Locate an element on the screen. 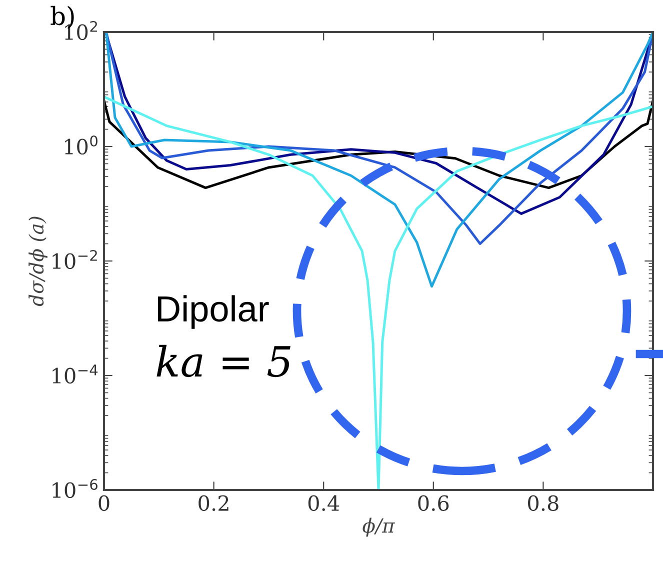 Image resolution: width=663 pixels, height=564 pixels. y-axis-title: dσ/dϕ (a) is located at coordinates (38, 261).